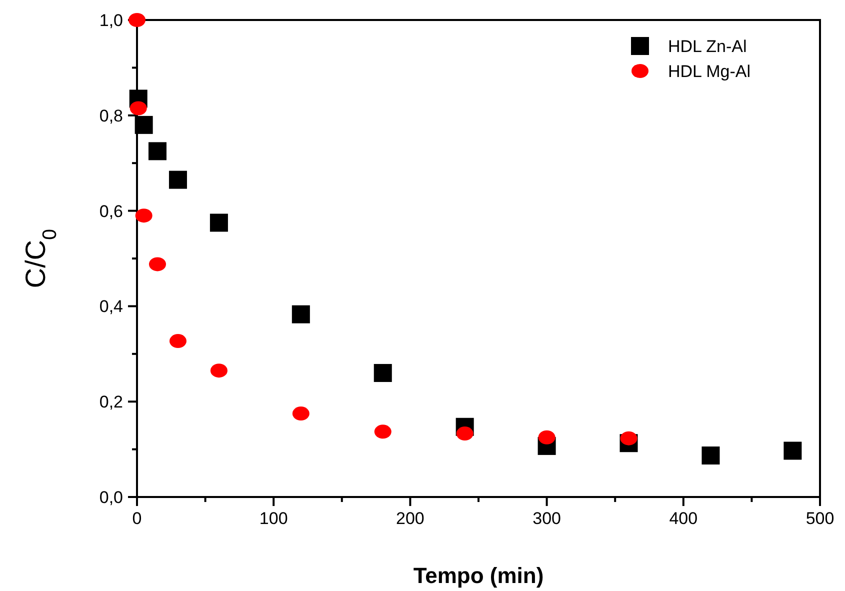 The height and width of the screenshot is (591, 845). What do you see at coordinates (111, 402) in the screenshot?
I see `y-tick-label: 0,2` at bounding box center [111, 402].